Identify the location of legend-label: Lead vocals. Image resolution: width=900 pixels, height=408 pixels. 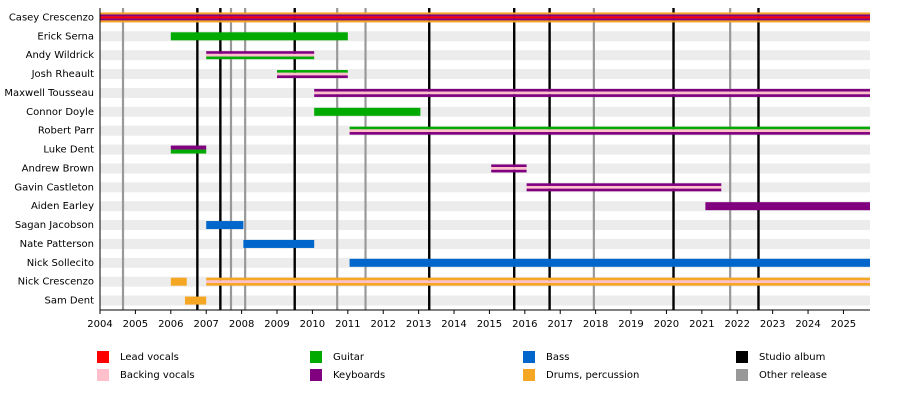
(149, 357).